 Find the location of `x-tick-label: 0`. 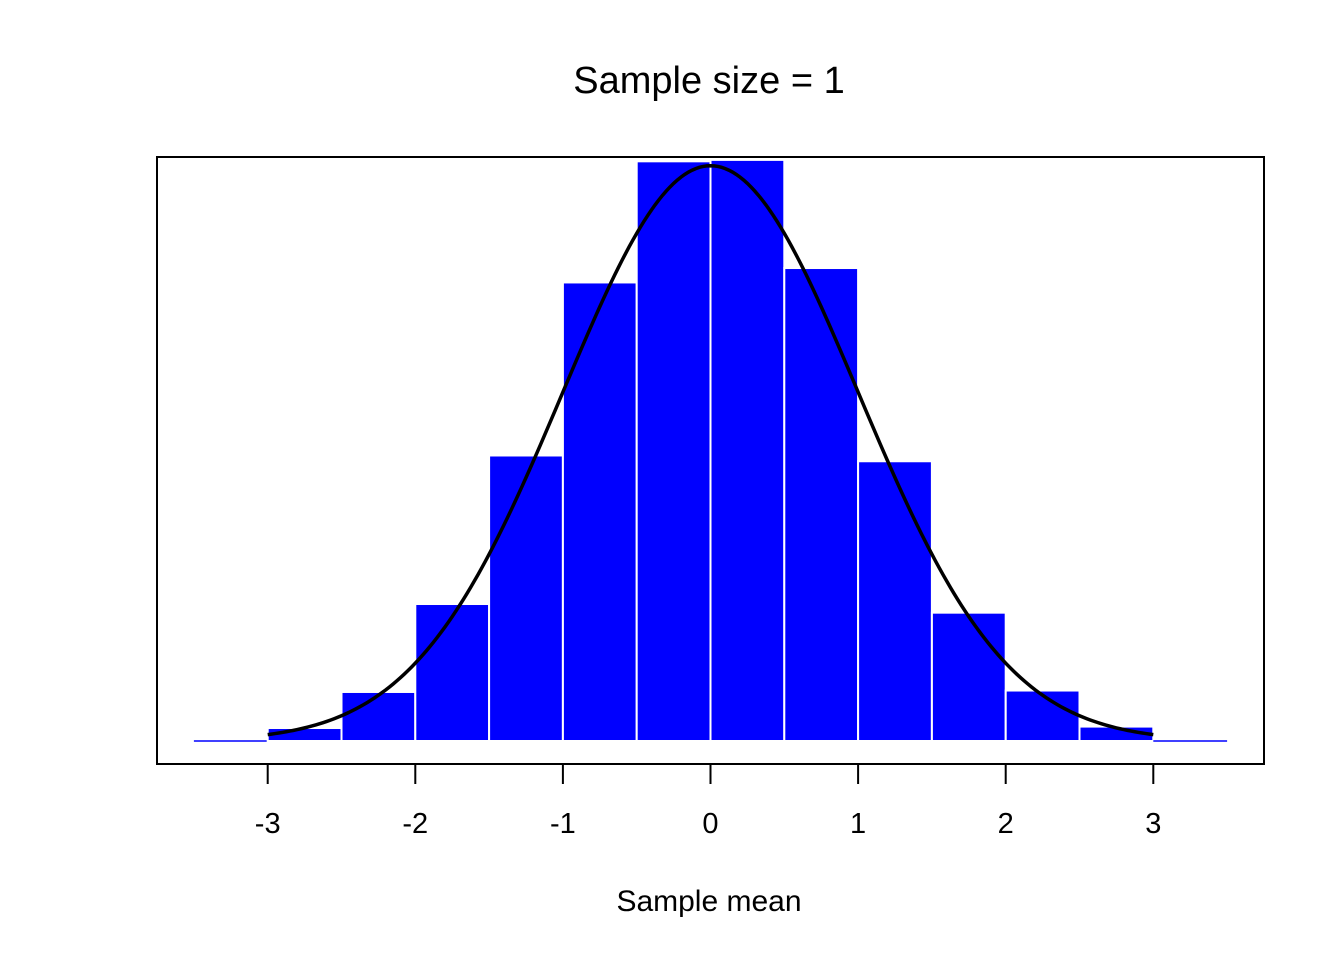

x-tick-label: 0 is located at coordinates (710, 824).